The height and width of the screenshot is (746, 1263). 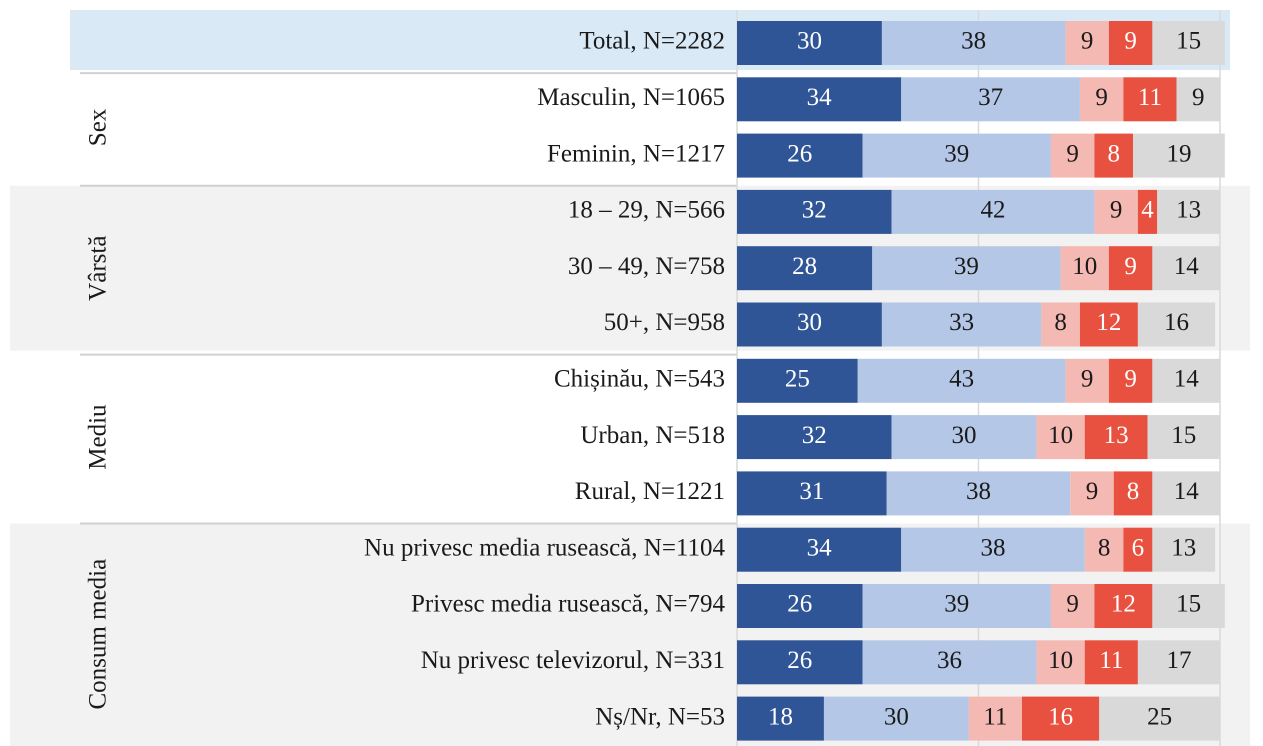 I want to click on category-label: Rural, N=1221, so click(x=650, y=491).